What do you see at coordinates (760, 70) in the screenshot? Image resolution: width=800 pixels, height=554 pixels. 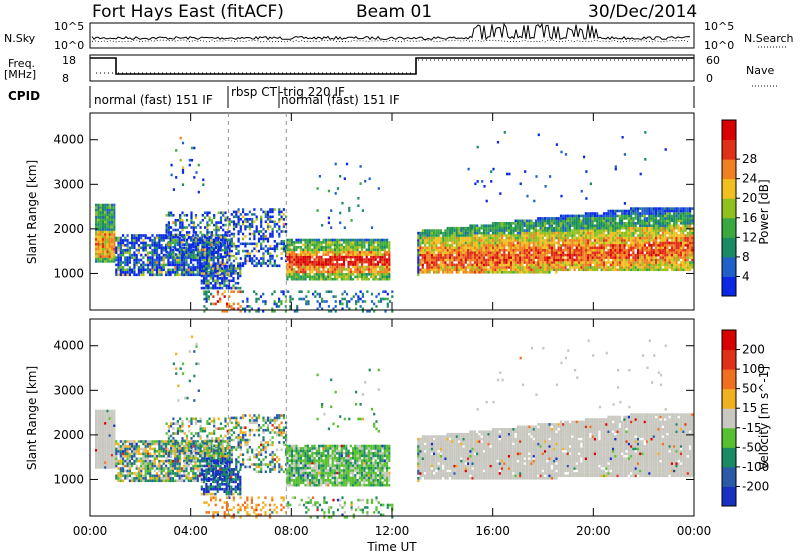 I see `nave-label: Nave` at bounding box center [760, 70].